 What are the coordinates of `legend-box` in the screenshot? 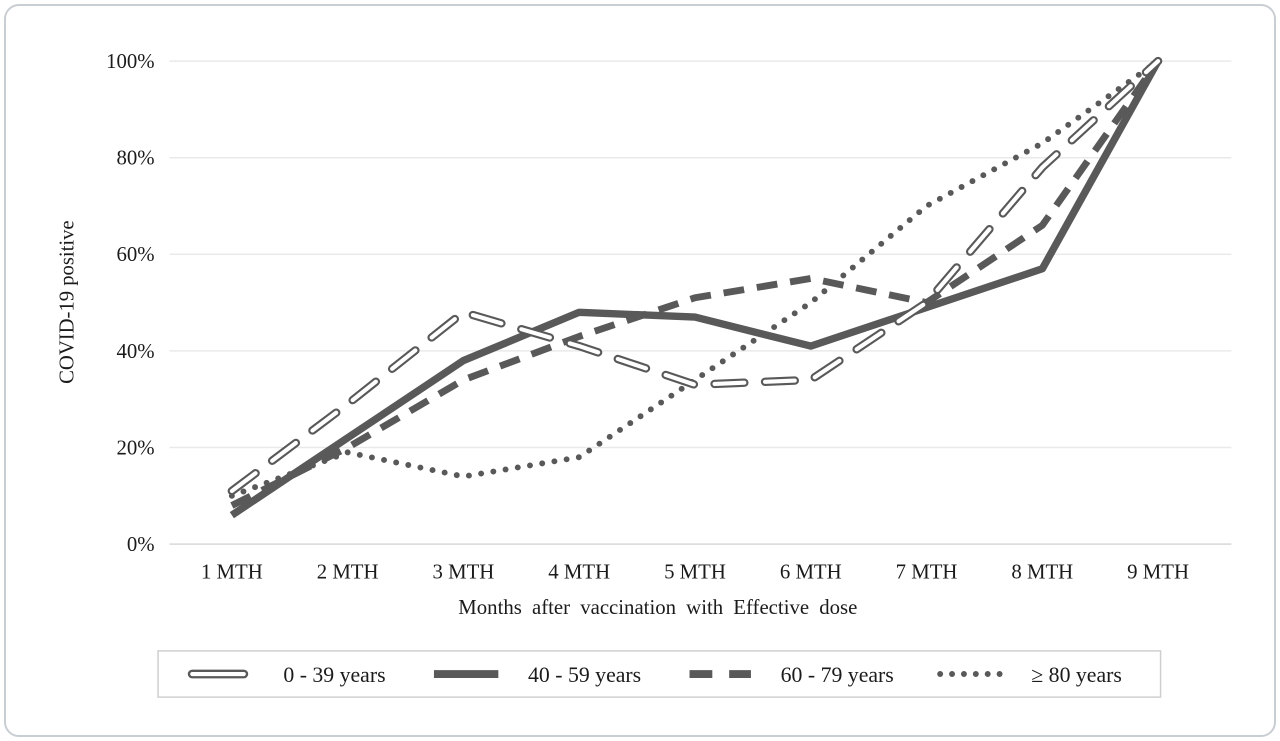 It's located at (659, 674).